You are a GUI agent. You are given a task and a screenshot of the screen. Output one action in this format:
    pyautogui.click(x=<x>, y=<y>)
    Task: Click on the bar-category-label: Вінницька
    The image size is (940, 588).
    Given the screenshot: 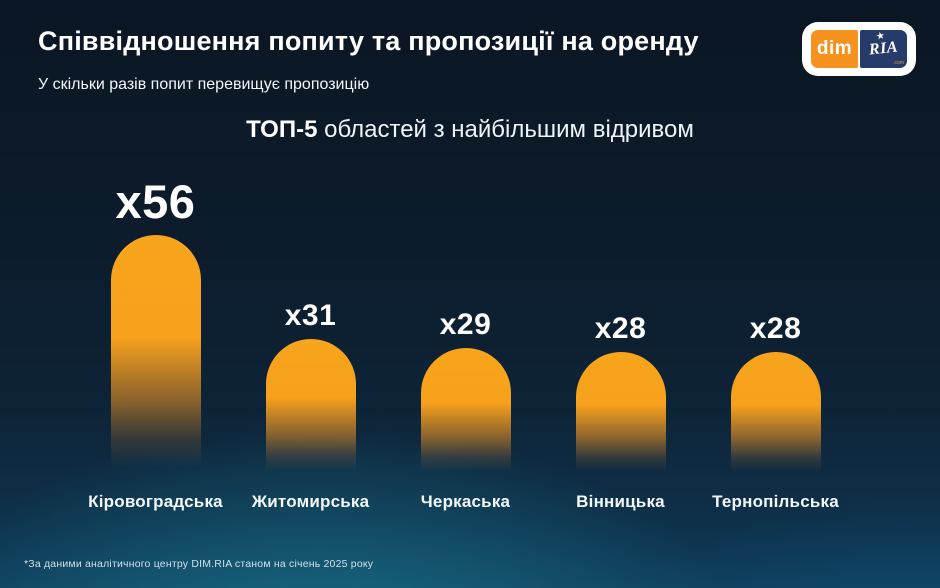 What is the action you would take?
    pyautogui.click(x=620, y=501)
    